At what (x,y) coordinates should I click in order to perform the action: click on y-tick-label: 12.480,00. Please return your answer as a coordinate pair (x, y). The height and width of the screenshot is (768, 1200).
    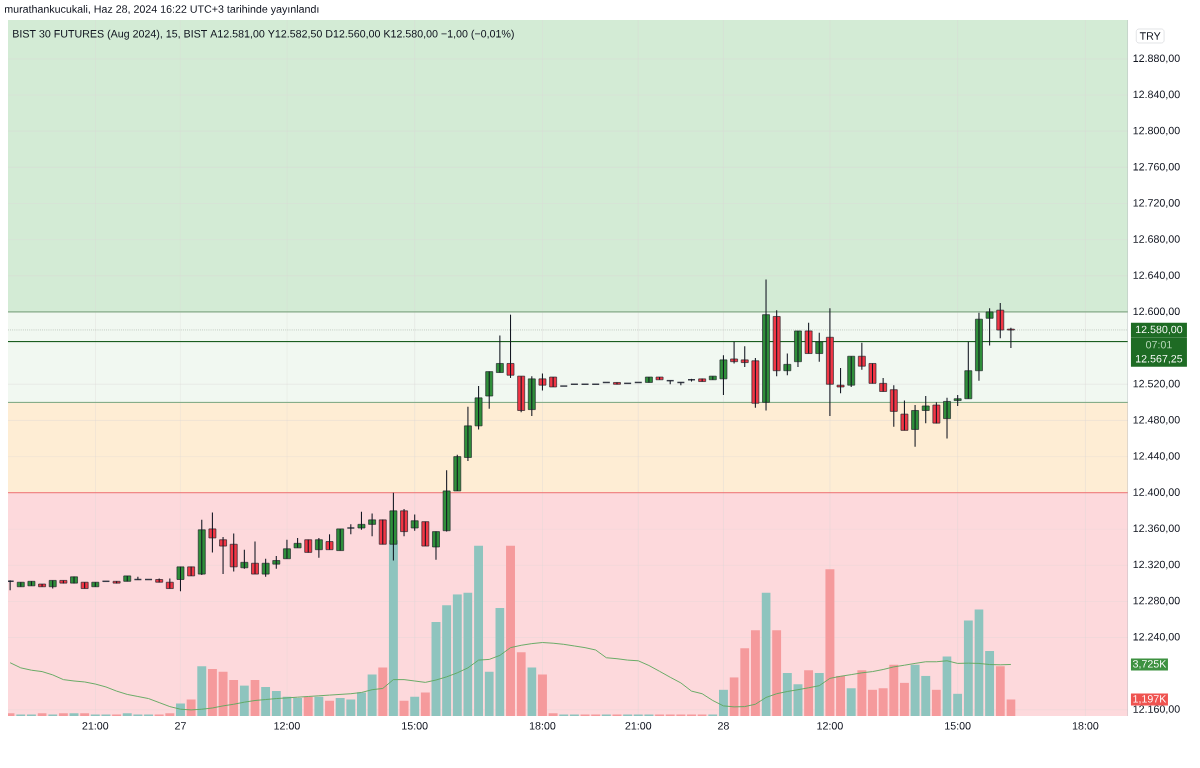
    Looking at the image, I should click on (1156, 420).